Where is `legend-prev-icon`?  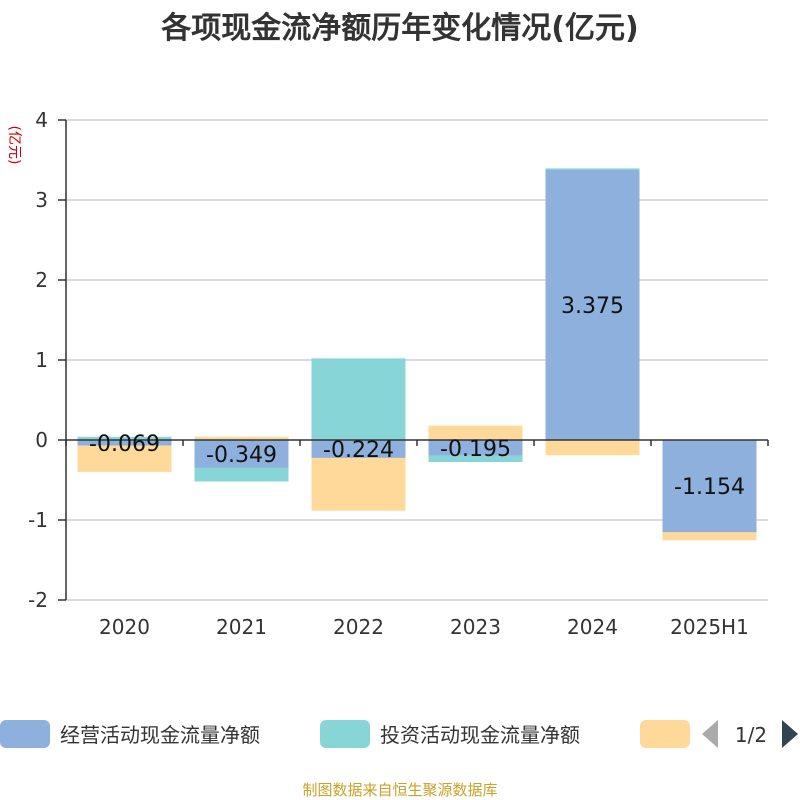
legend-prev-icon is located at coordinates (710, 734).